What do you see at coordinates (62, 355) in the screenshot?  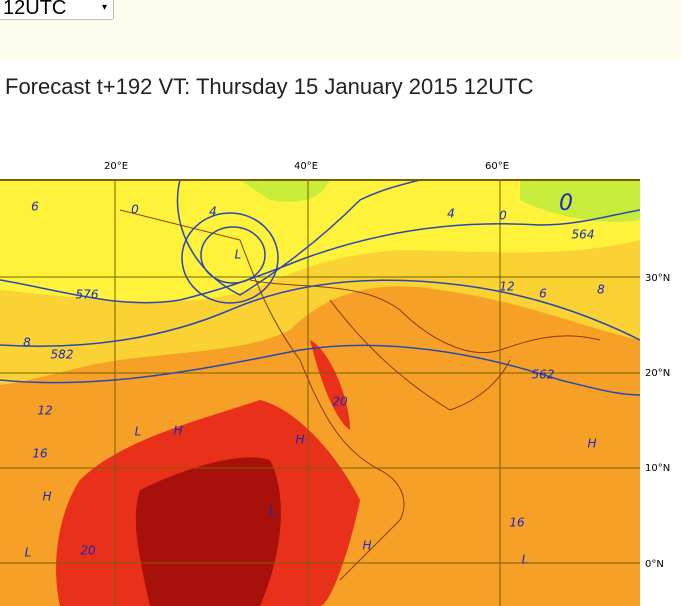 I see `contour-label: 582` at bounding box center [62, 355].